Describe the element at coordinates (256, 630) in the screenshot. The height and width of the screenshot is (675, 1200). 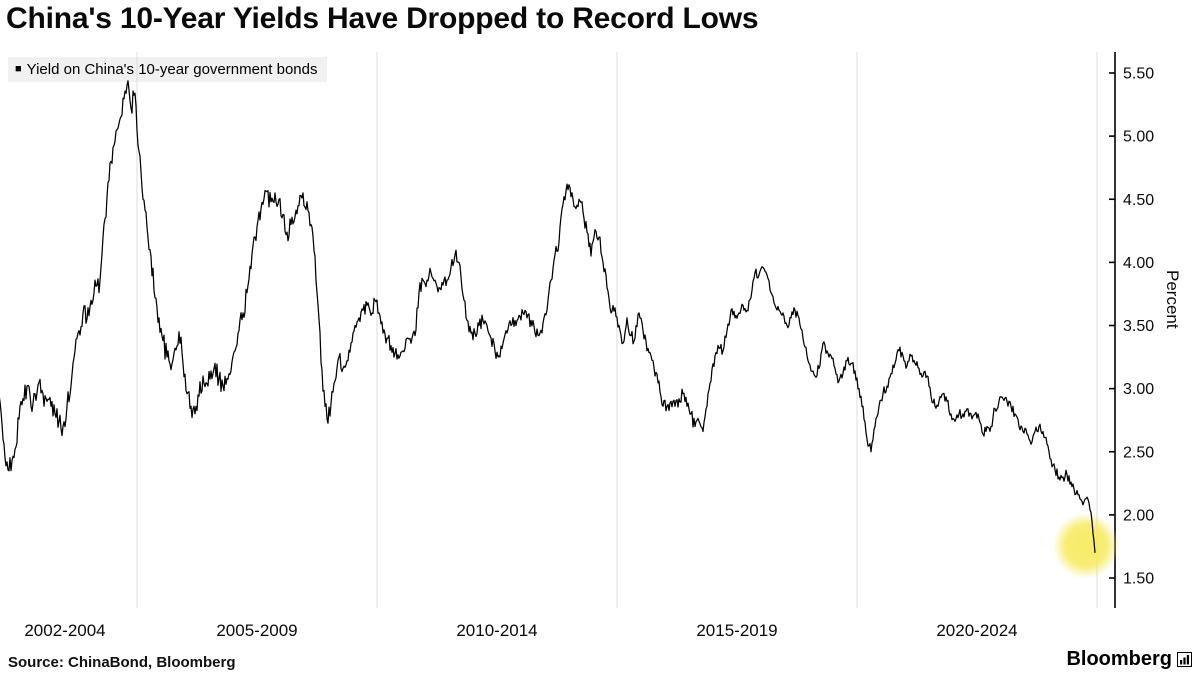
I see `x-axis-label: 2005-2009` at that location.